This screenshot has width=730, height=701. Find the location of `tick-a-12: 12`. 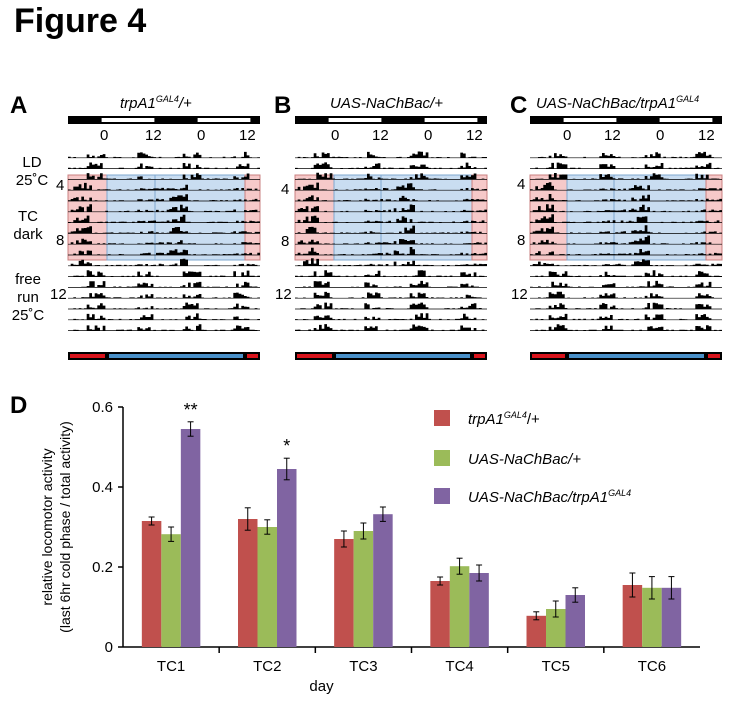

tick-a-12: 12 is located at coordinates (153, 135).